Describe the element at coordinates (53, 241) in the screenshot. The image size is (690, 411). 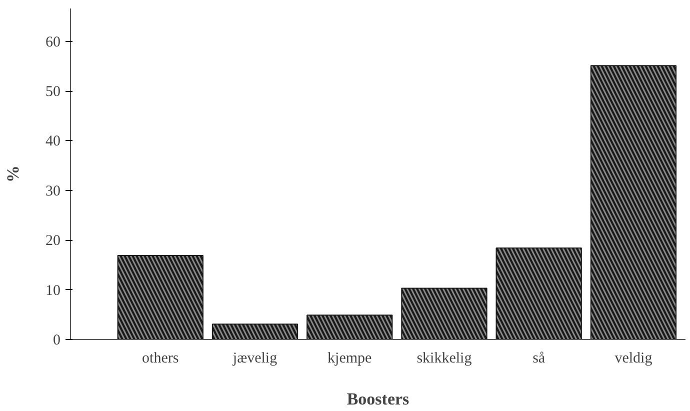
I see `y-tick-label: 20` at that location.